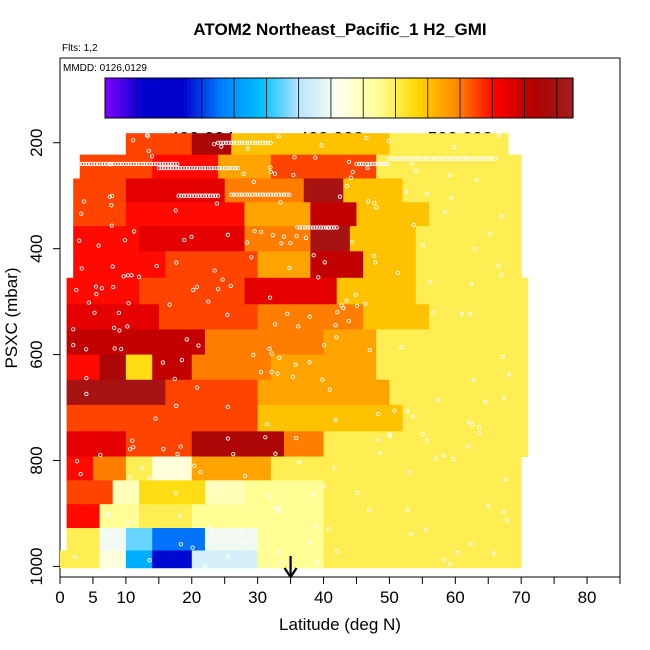 Image resolution: width=650 pixels, height=650 pixels. Describe the element at coordinates (389, 597) in the screenshot. I see `x-tick-label: 50` at that location.